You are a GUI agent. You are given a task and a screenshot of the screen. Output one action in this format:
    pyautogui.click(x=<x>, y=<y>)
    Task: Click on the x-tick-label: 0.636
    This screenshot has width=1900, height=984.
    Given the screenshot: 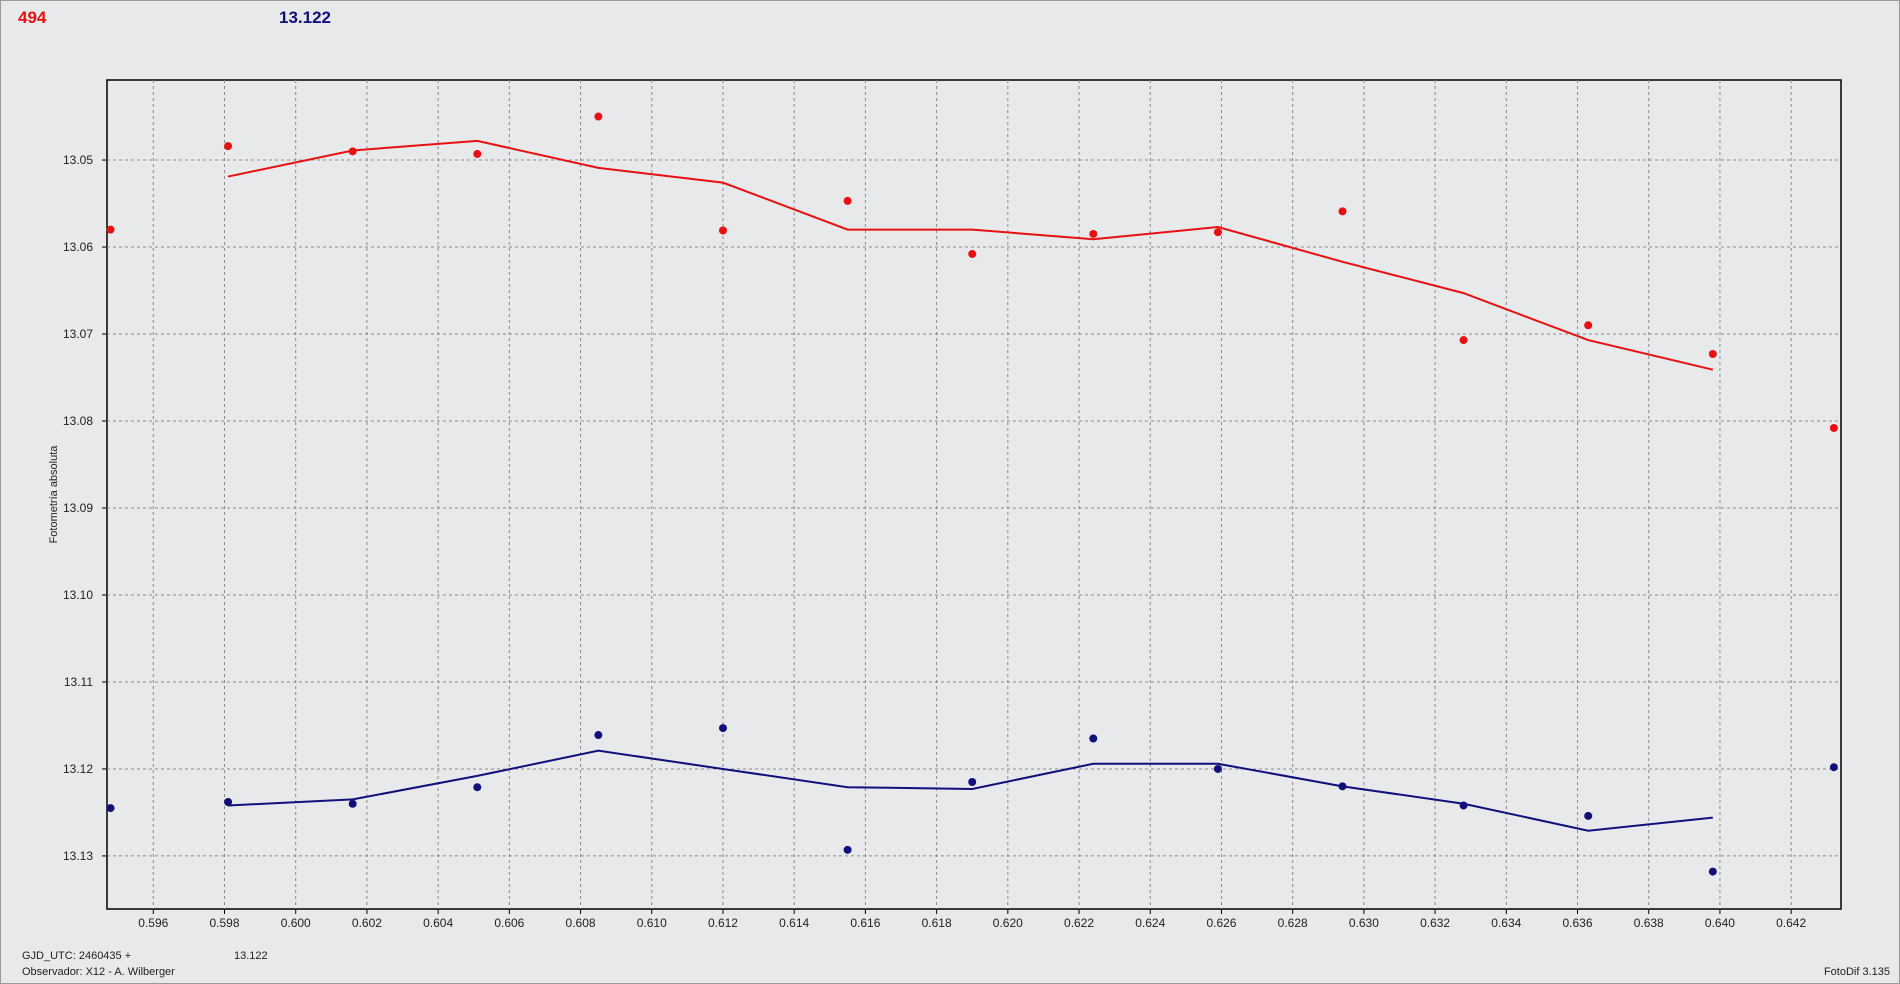 What is the action you would take?
    pyautogui.click(x=1578, y=923)
    